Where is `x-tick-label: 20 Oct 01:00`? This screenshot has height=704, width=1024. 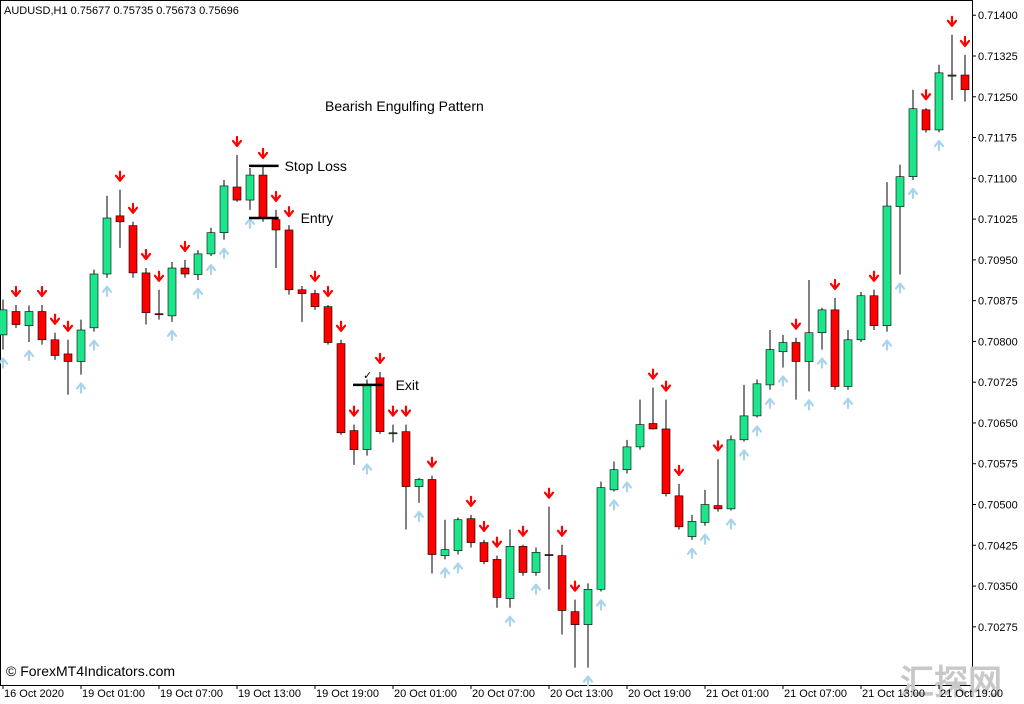 x-tick-label: 20 Oct 01:00 is located at coordinates (425, 694).